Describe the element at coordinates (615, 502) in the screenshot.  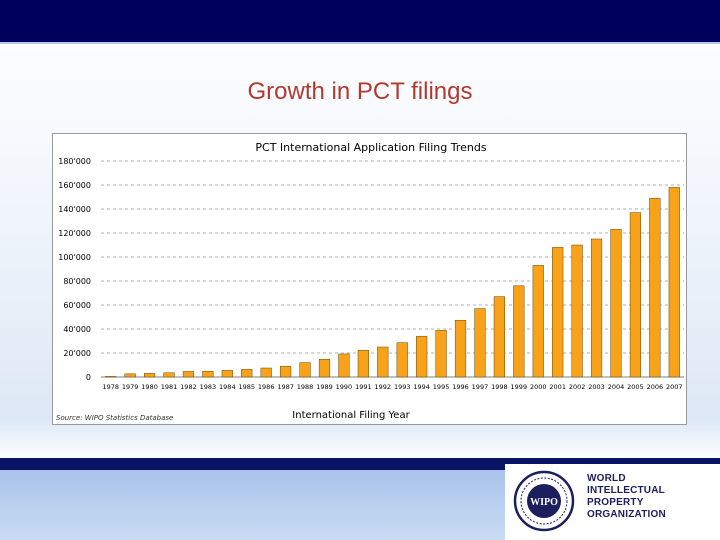
I see `org-line: PROPERTY` at that location.